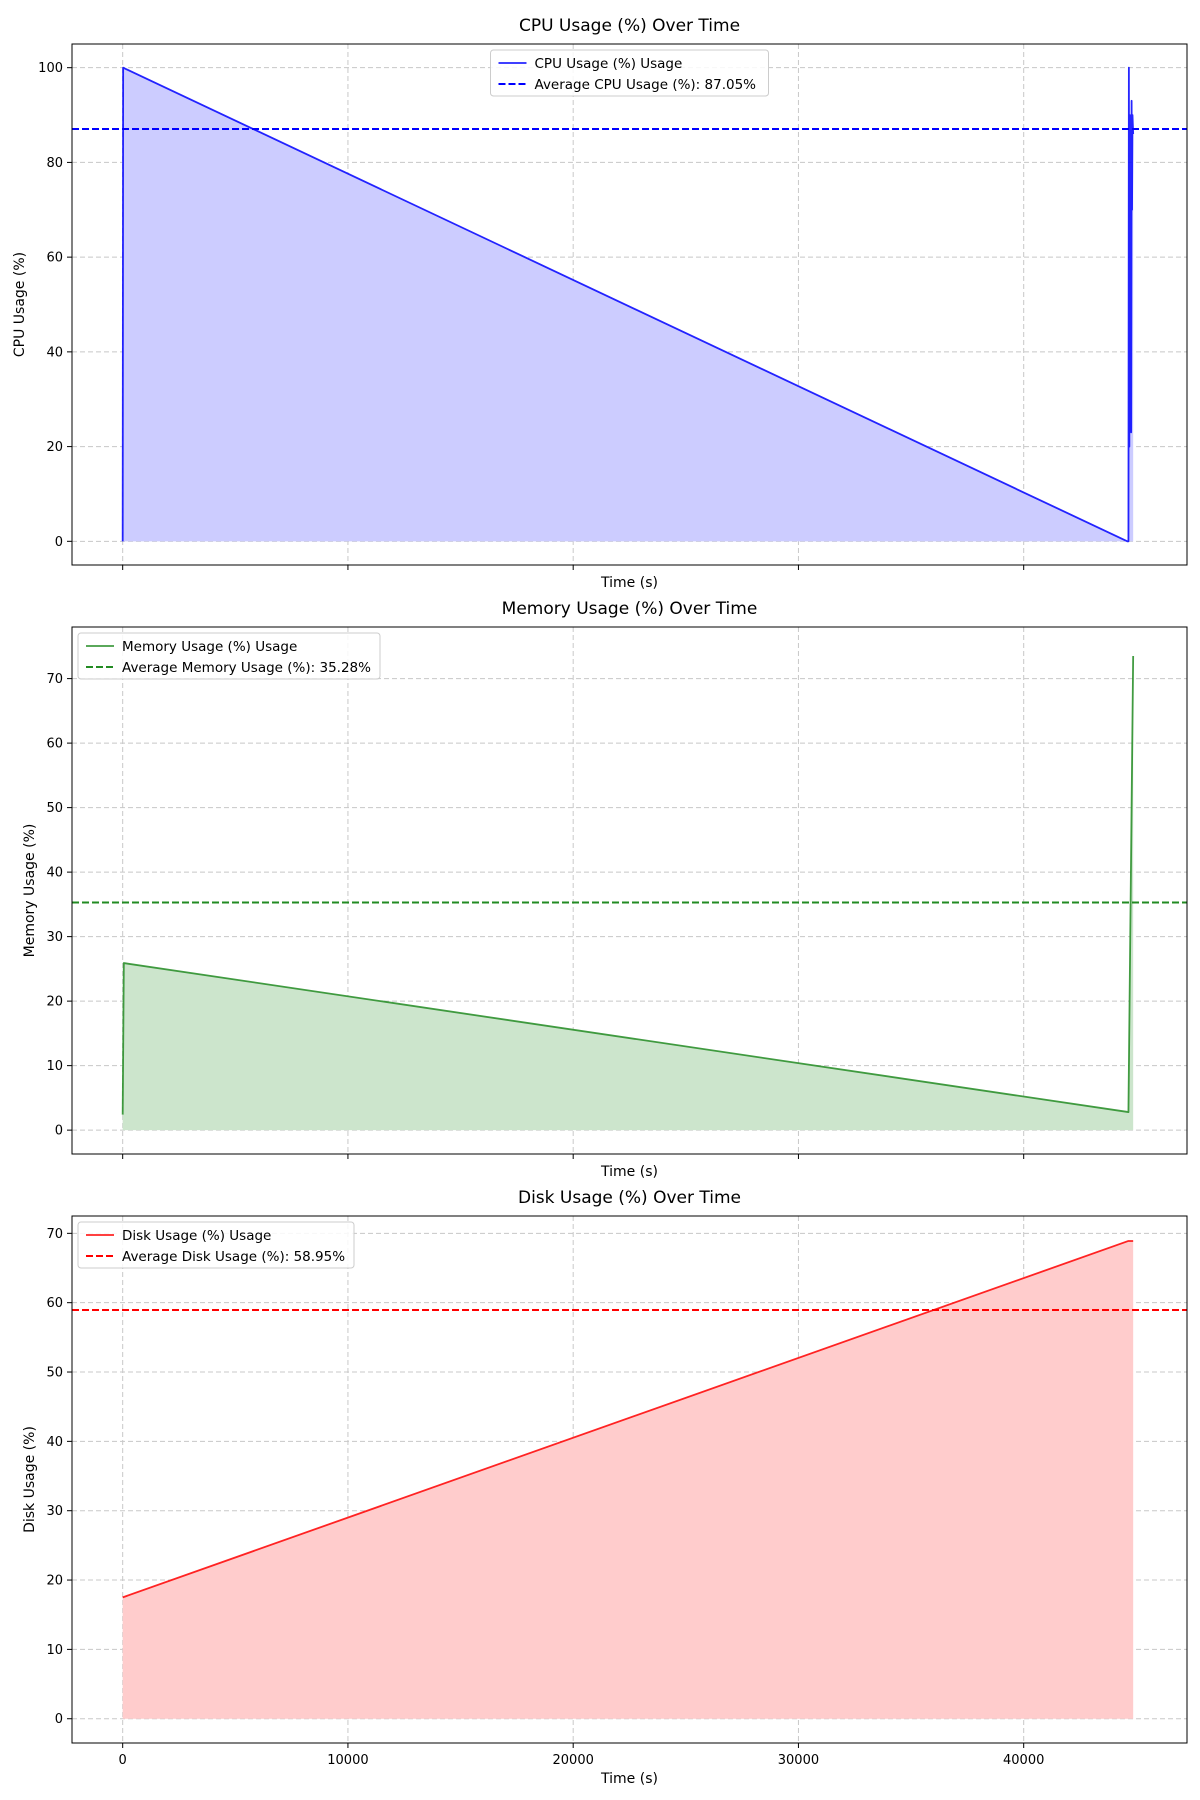 The width and height of the screenshot is (1200, 1800). What do you see at coordinates (30, 1479) in the screenshot?
I see `y-axis-label: Disk Usage (%)` at bounding box center [30, 1479].